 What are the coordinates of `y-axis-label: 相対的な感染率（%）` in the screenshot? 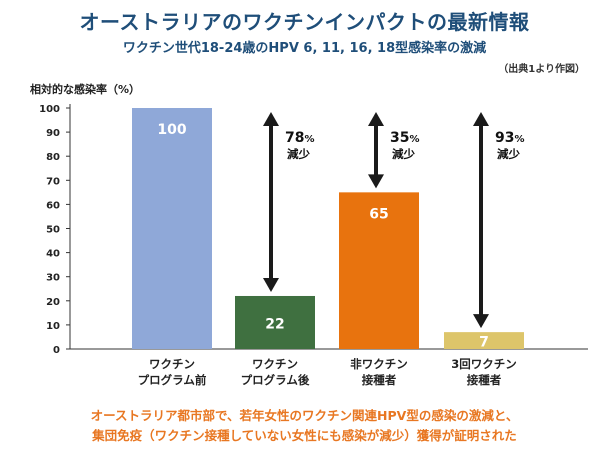 It's located at (85, 89).